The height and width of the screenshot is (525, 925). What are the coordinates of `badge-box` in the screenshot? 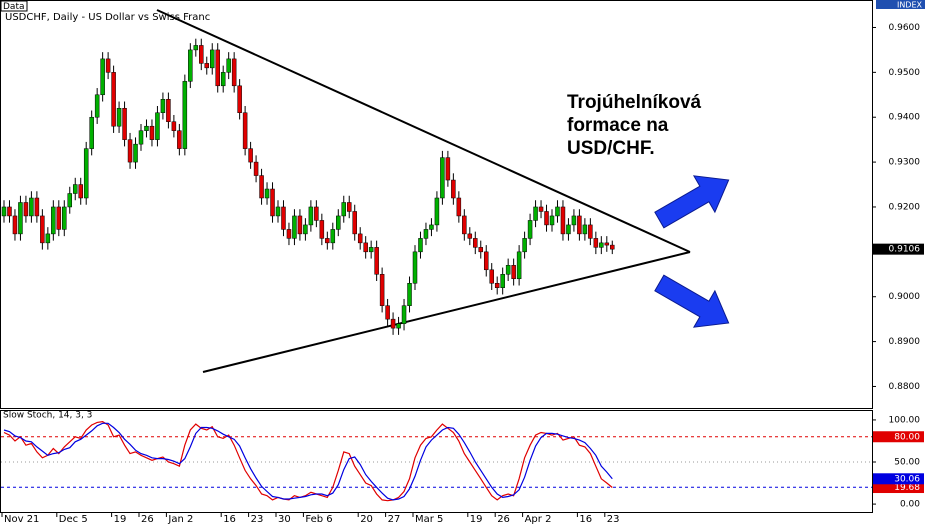 It's located at (14, 6).